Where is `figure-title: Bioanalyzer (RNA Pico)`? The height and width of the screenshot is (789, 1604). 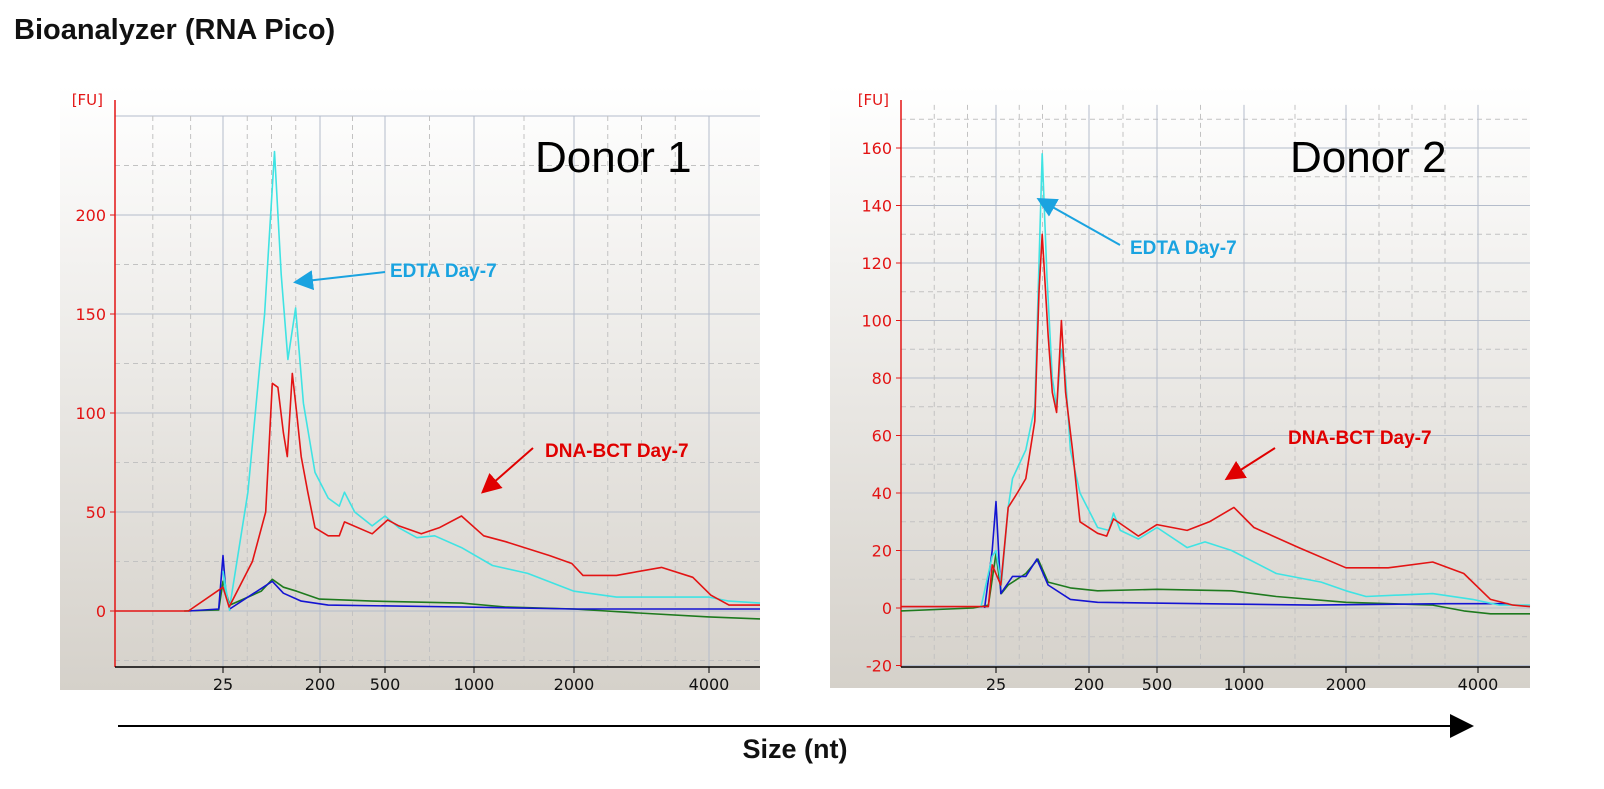
figure-title: Bioanalyzer (RNA Pico) is located at coordinates (175, 30).